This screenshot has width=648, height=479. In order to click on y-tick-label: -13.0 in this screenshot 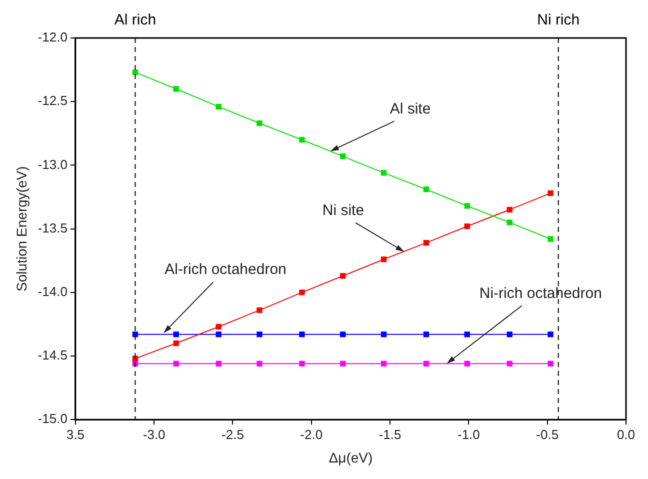, I will do `click(53, 164)`.